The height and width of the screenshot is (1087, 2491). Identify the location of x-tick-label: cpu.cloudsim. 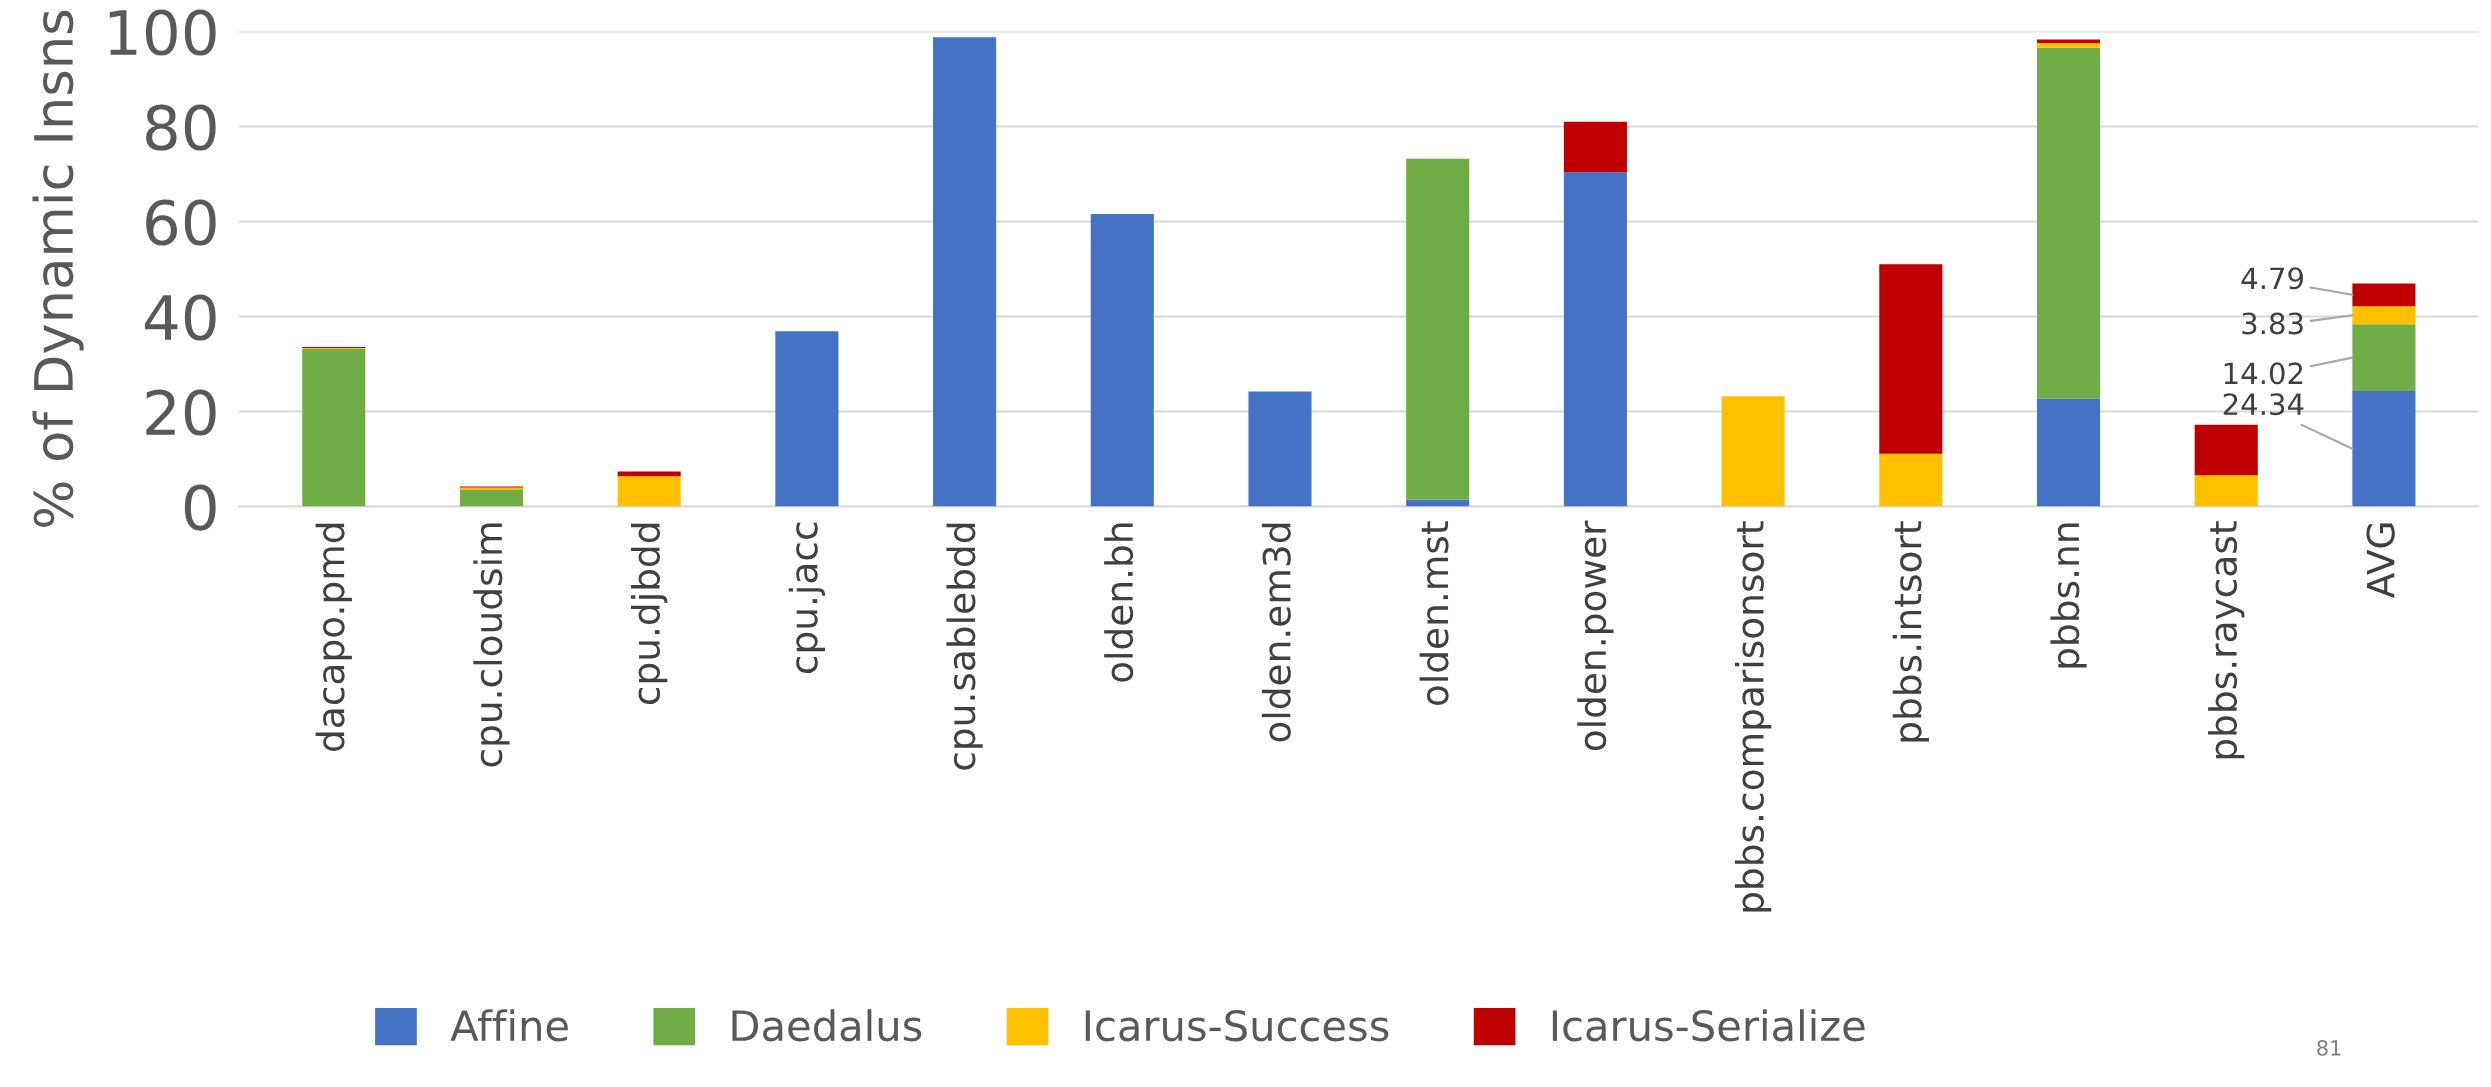
(491, 645).